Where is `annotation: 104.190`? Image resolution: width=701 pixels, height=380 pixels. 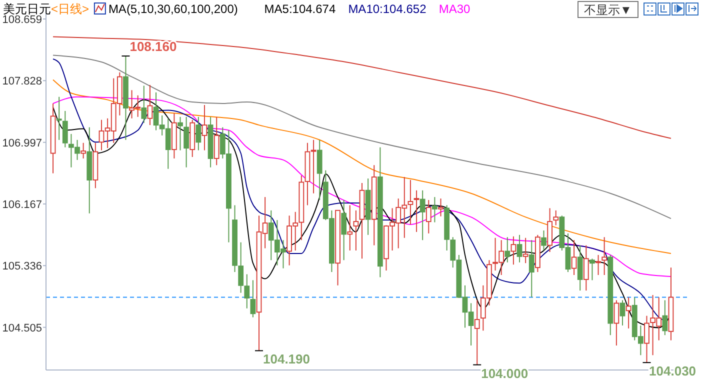 annotation: 104.190 is located at coordinates (286, 359).